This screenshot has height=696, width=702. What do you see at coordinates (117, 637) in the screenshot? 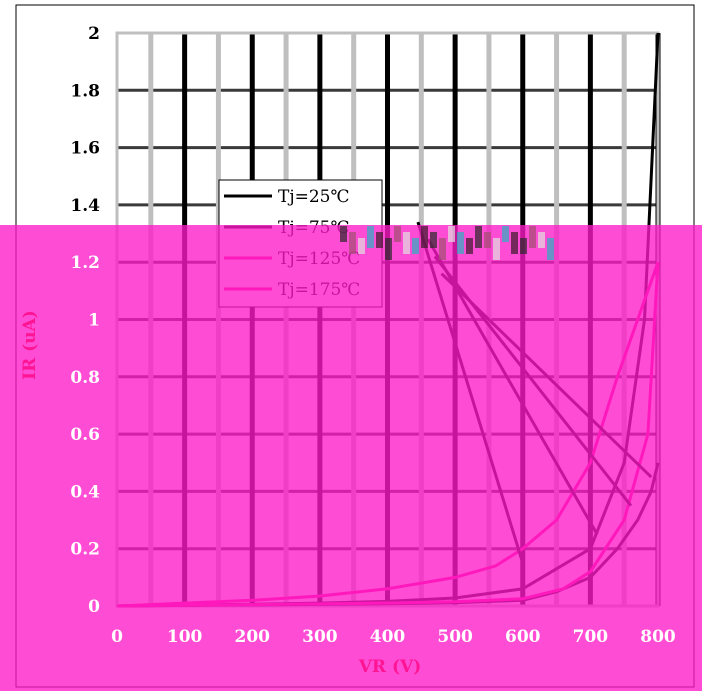
I see `x-tick-label: 0` at bounding box center [117, 637].